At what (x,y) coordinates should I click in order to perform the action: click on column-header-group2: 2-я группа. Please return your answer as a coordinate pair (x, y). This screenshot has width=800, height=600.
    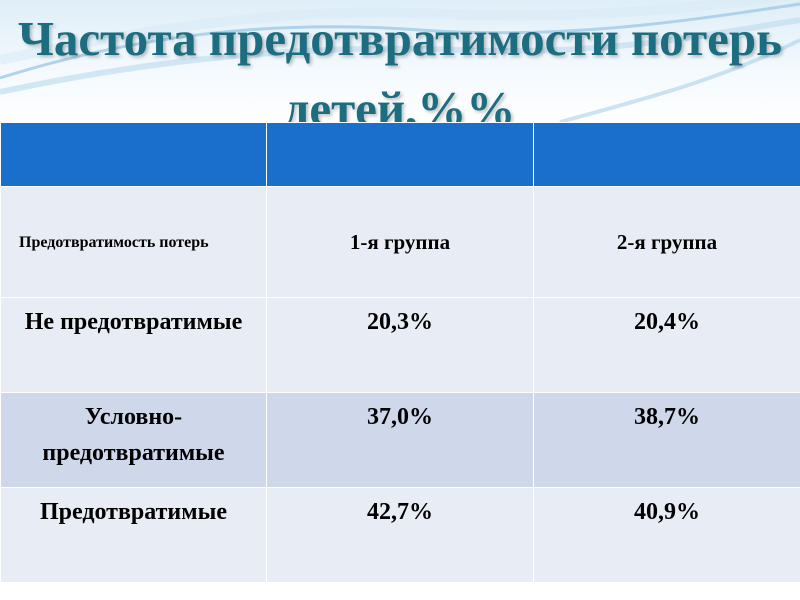
    Looking at the image, I should click on (666, 242).